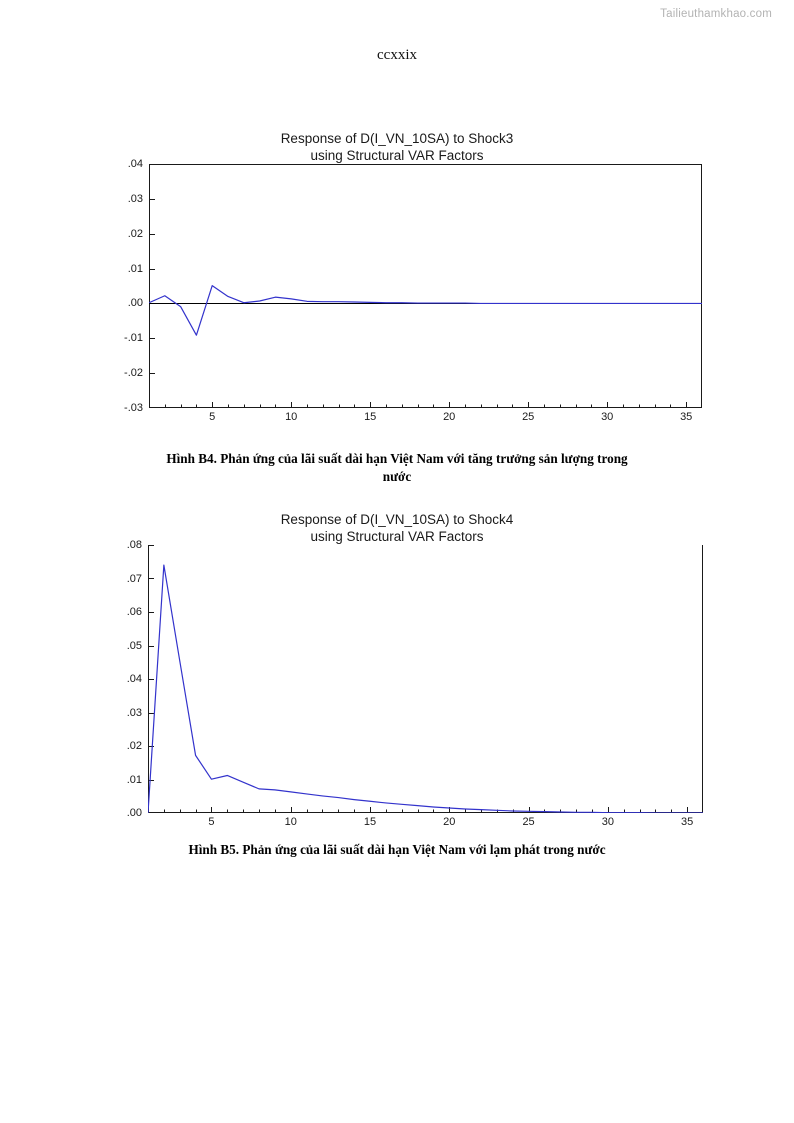 This screenshot has width=794, height=1123. I want to click on chart2-xtick-label: 30, so click(607, 822).